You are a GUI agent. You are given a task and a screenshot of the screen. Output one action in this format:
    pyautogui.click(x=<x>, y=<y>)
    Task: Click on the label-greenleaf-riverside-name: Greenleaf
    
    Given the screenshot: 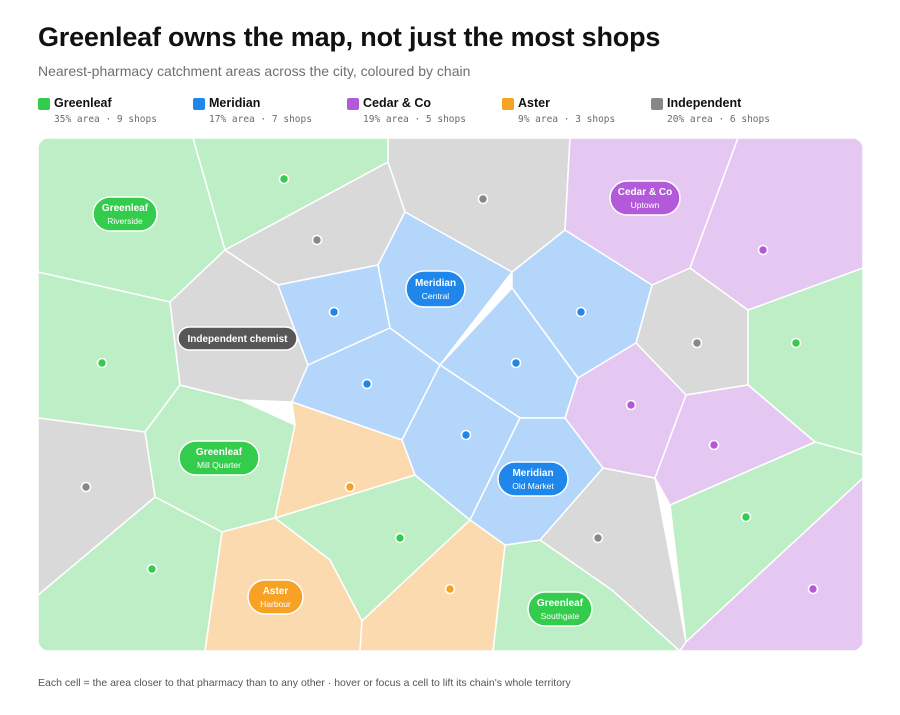 What is the action you would take?
    pyautogui.click(x=125, y=208)
    